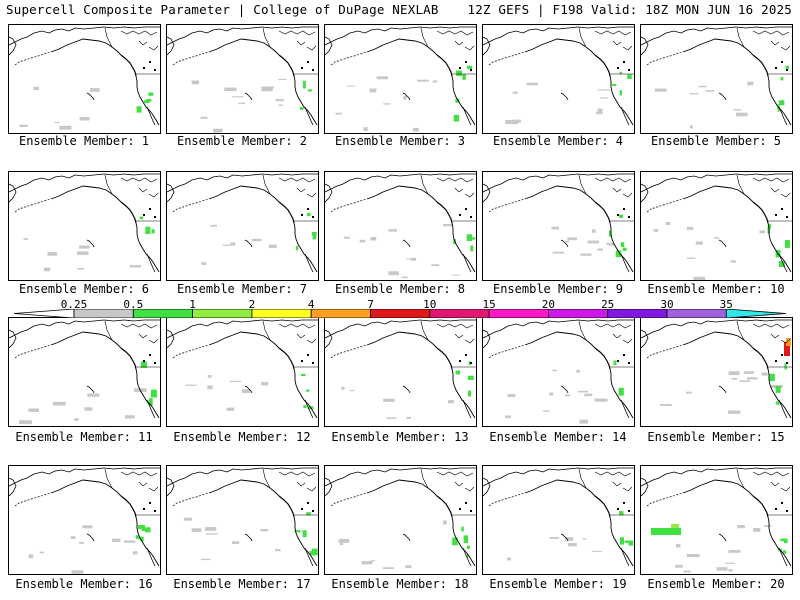 This screenshot has height=600, width=800. I want to click on ensemble-member-label: Ensemble Member: 13, so click(400, 437).